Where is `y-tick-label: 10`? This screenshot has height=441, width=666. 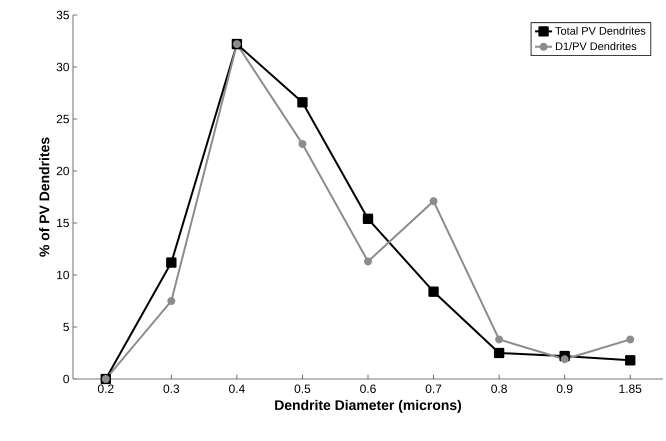 y-tick-label: 10 is located at coordinates (63, 275).